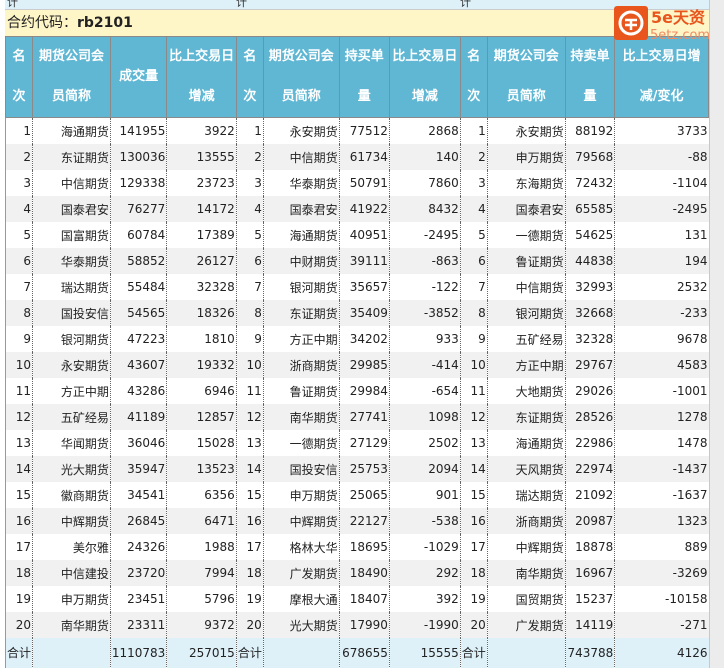 The image size is (724, 668). What do you see at coordinates (526, 521) in the screenshot?
I see `company-cell: 浙商期货` at bounding box center [526, 521].